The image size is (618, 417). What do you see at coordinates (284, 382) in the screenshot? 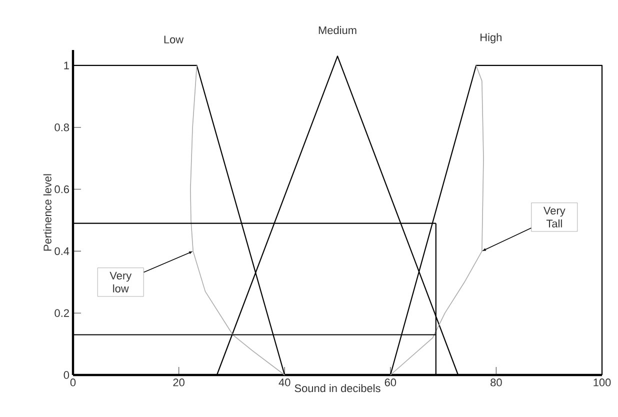
I see `x-tick-label: 40` at bounding box center [284, 382].